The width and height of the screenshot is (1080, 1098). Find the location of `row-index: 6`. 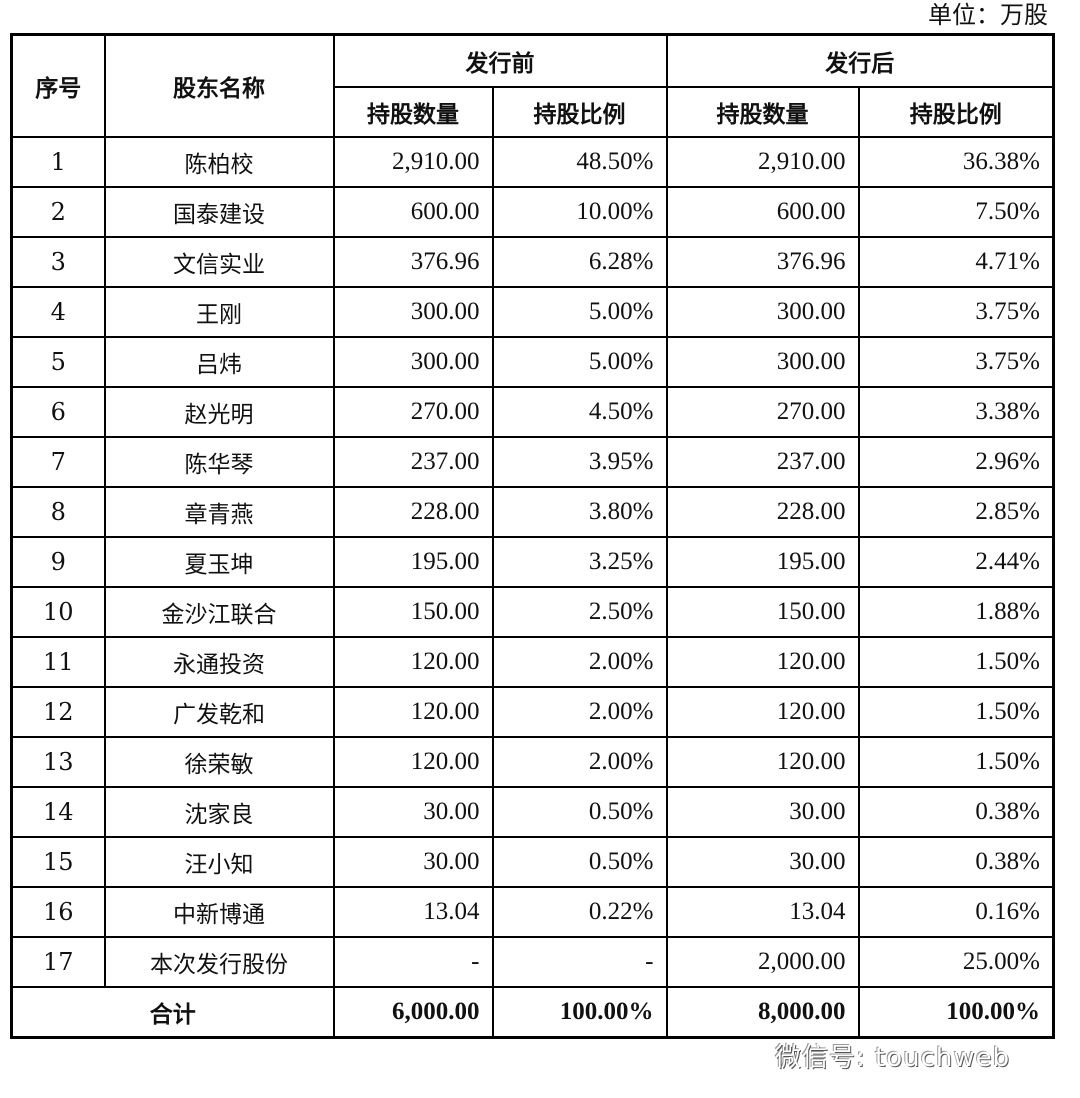

row-index: 6 is located at coordinates (58, 411).